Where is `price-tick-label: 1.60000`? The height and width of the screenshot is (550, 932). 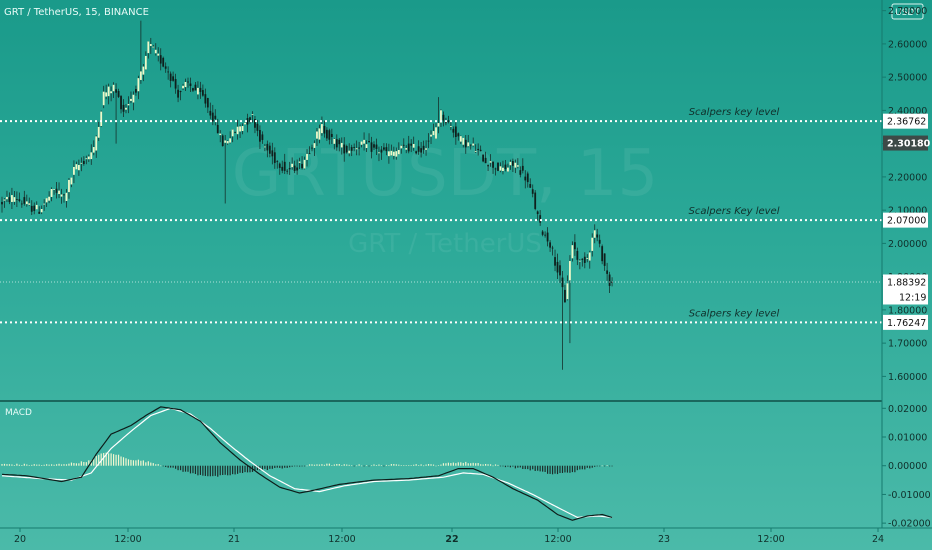 price-tick-label: 1.60000 is located at coordinates (907, 377).